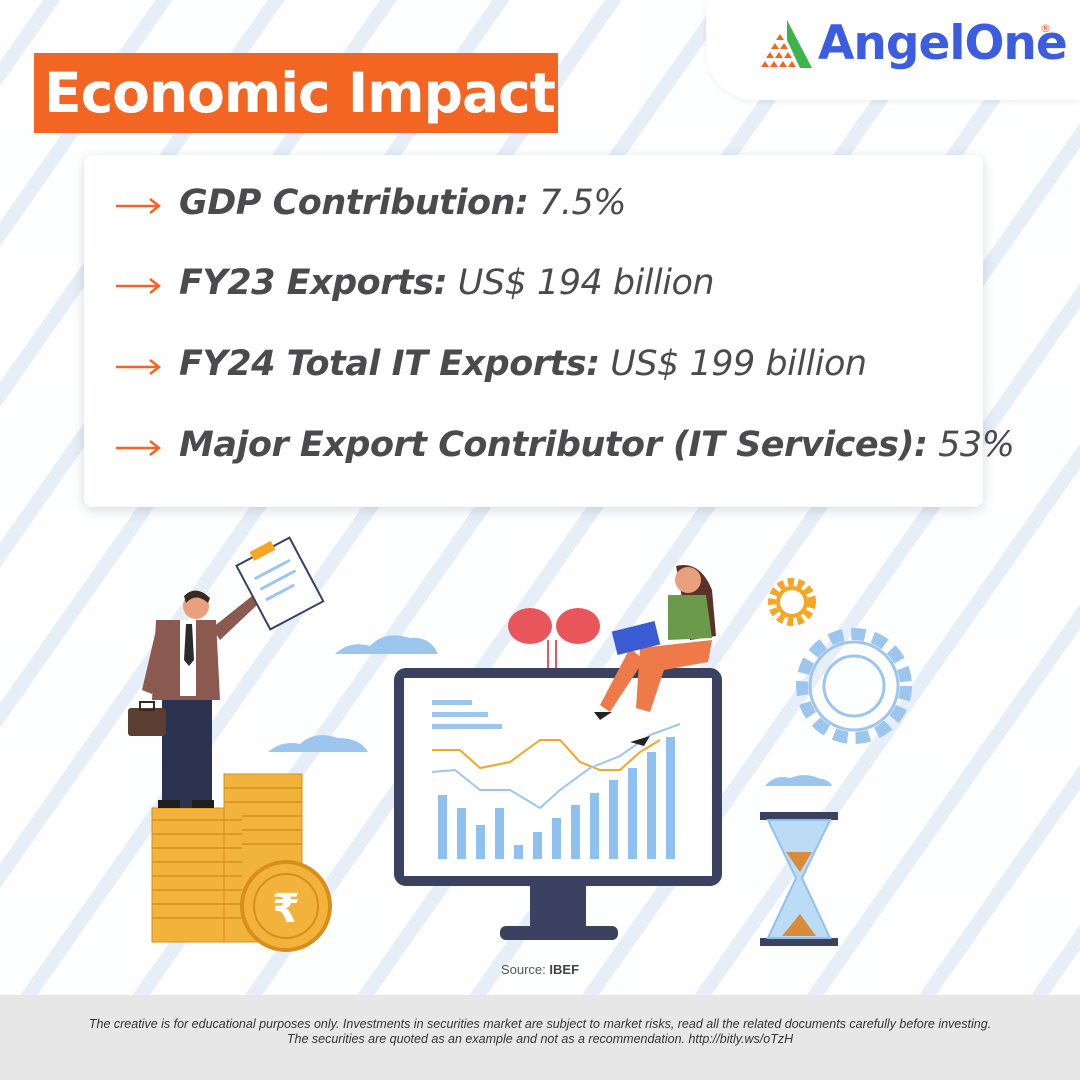 This screenshot has height=1080, width=1080. I want to click on source-prefix: Source:, so click(523, 969).